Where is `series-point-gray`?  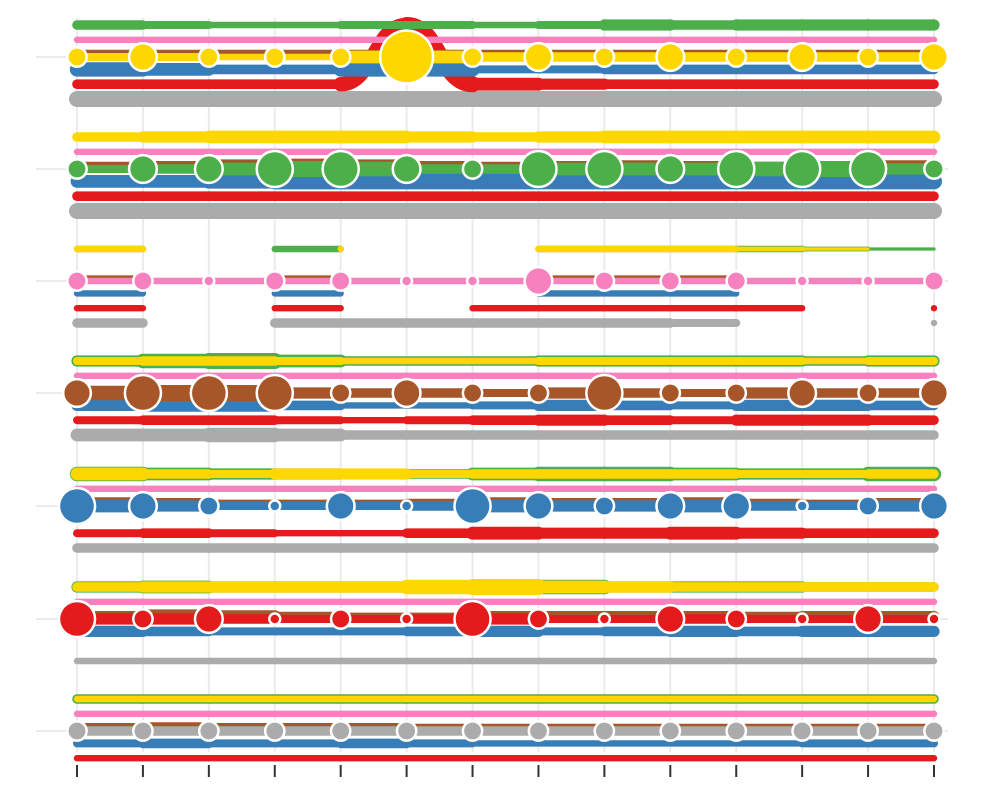 series-point-gray is located at coordinates (934, 323).